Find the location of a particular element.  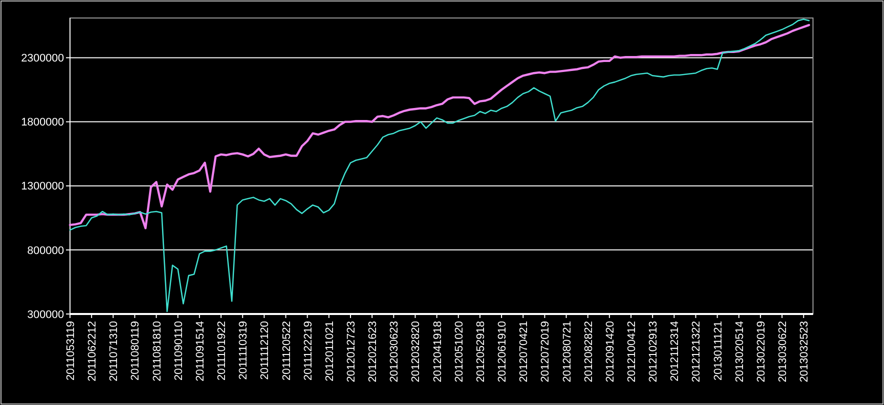

y-tick-label: 1300000 is located at coordinates (42, 186).